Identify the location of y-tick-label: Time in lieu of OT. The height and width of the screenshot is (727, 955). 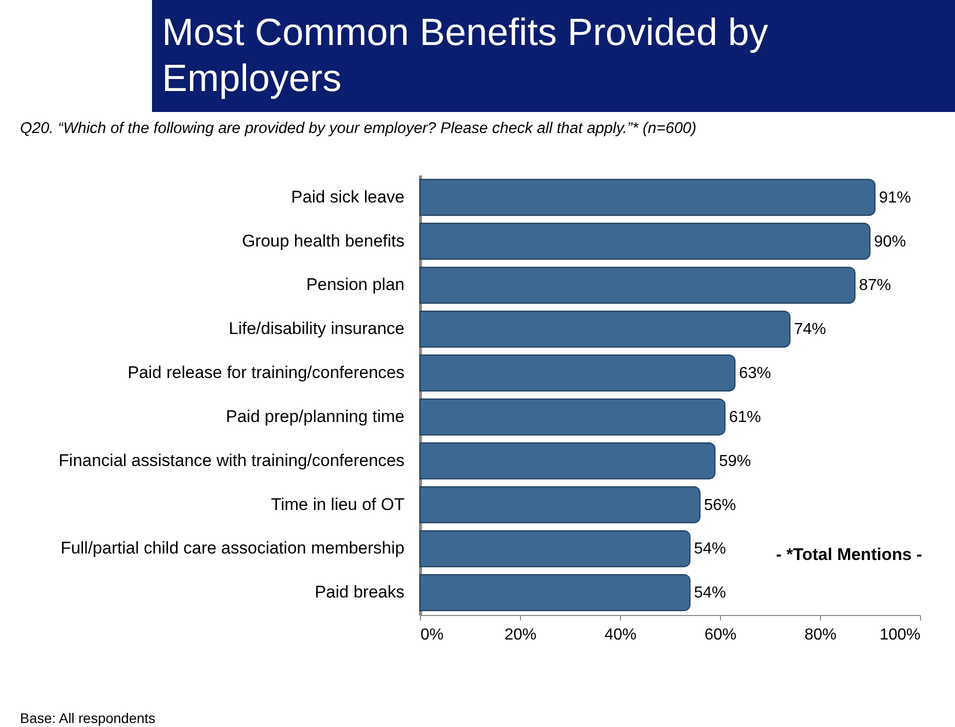
(337, 504).